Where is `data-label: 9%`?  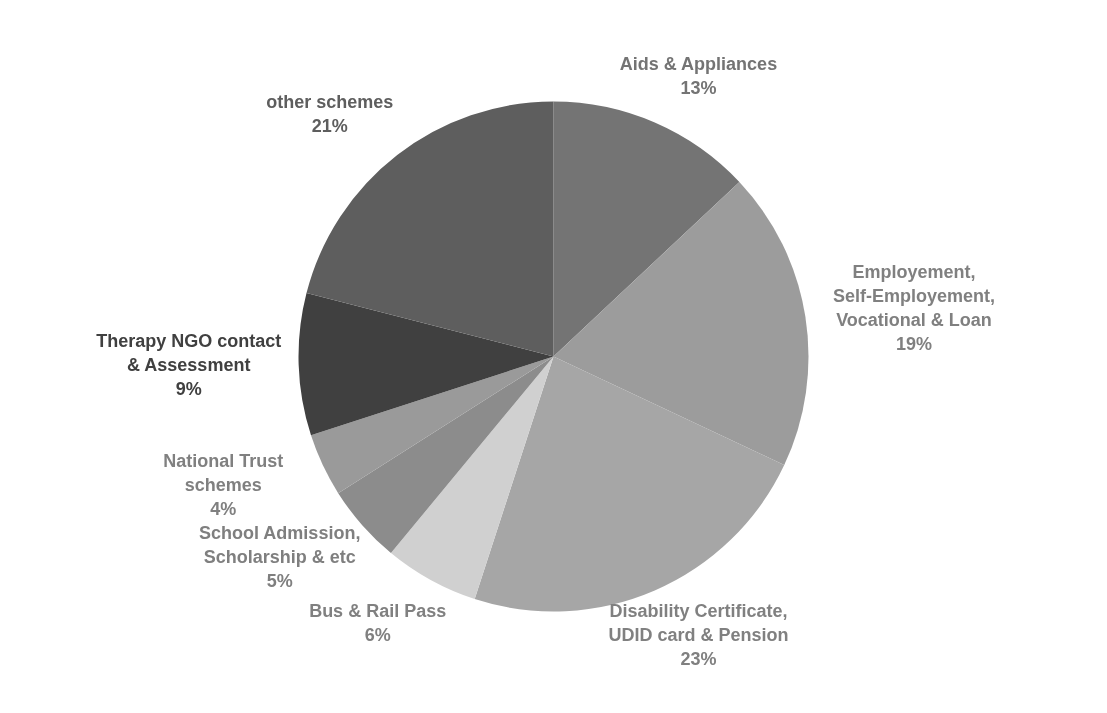
data-label: 9% is located at coordinates (188, 389).